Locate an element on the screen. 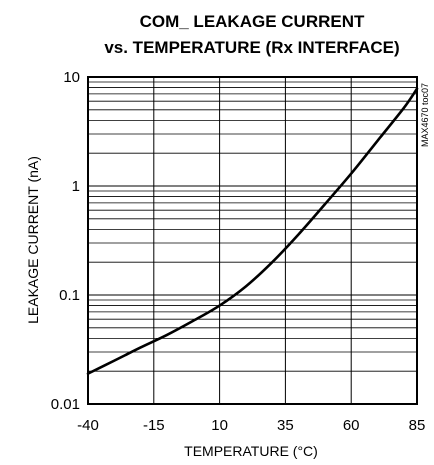  y-tick-label: 1 is located at coordinates (76, 186).